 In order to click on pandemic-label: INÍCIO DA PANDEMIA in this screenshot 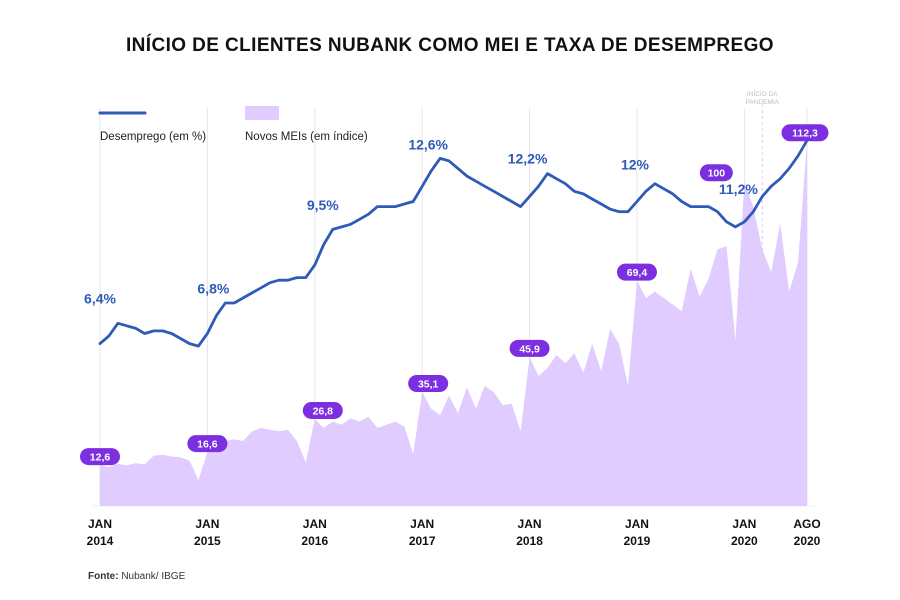, I will do `click(763, 97)`.